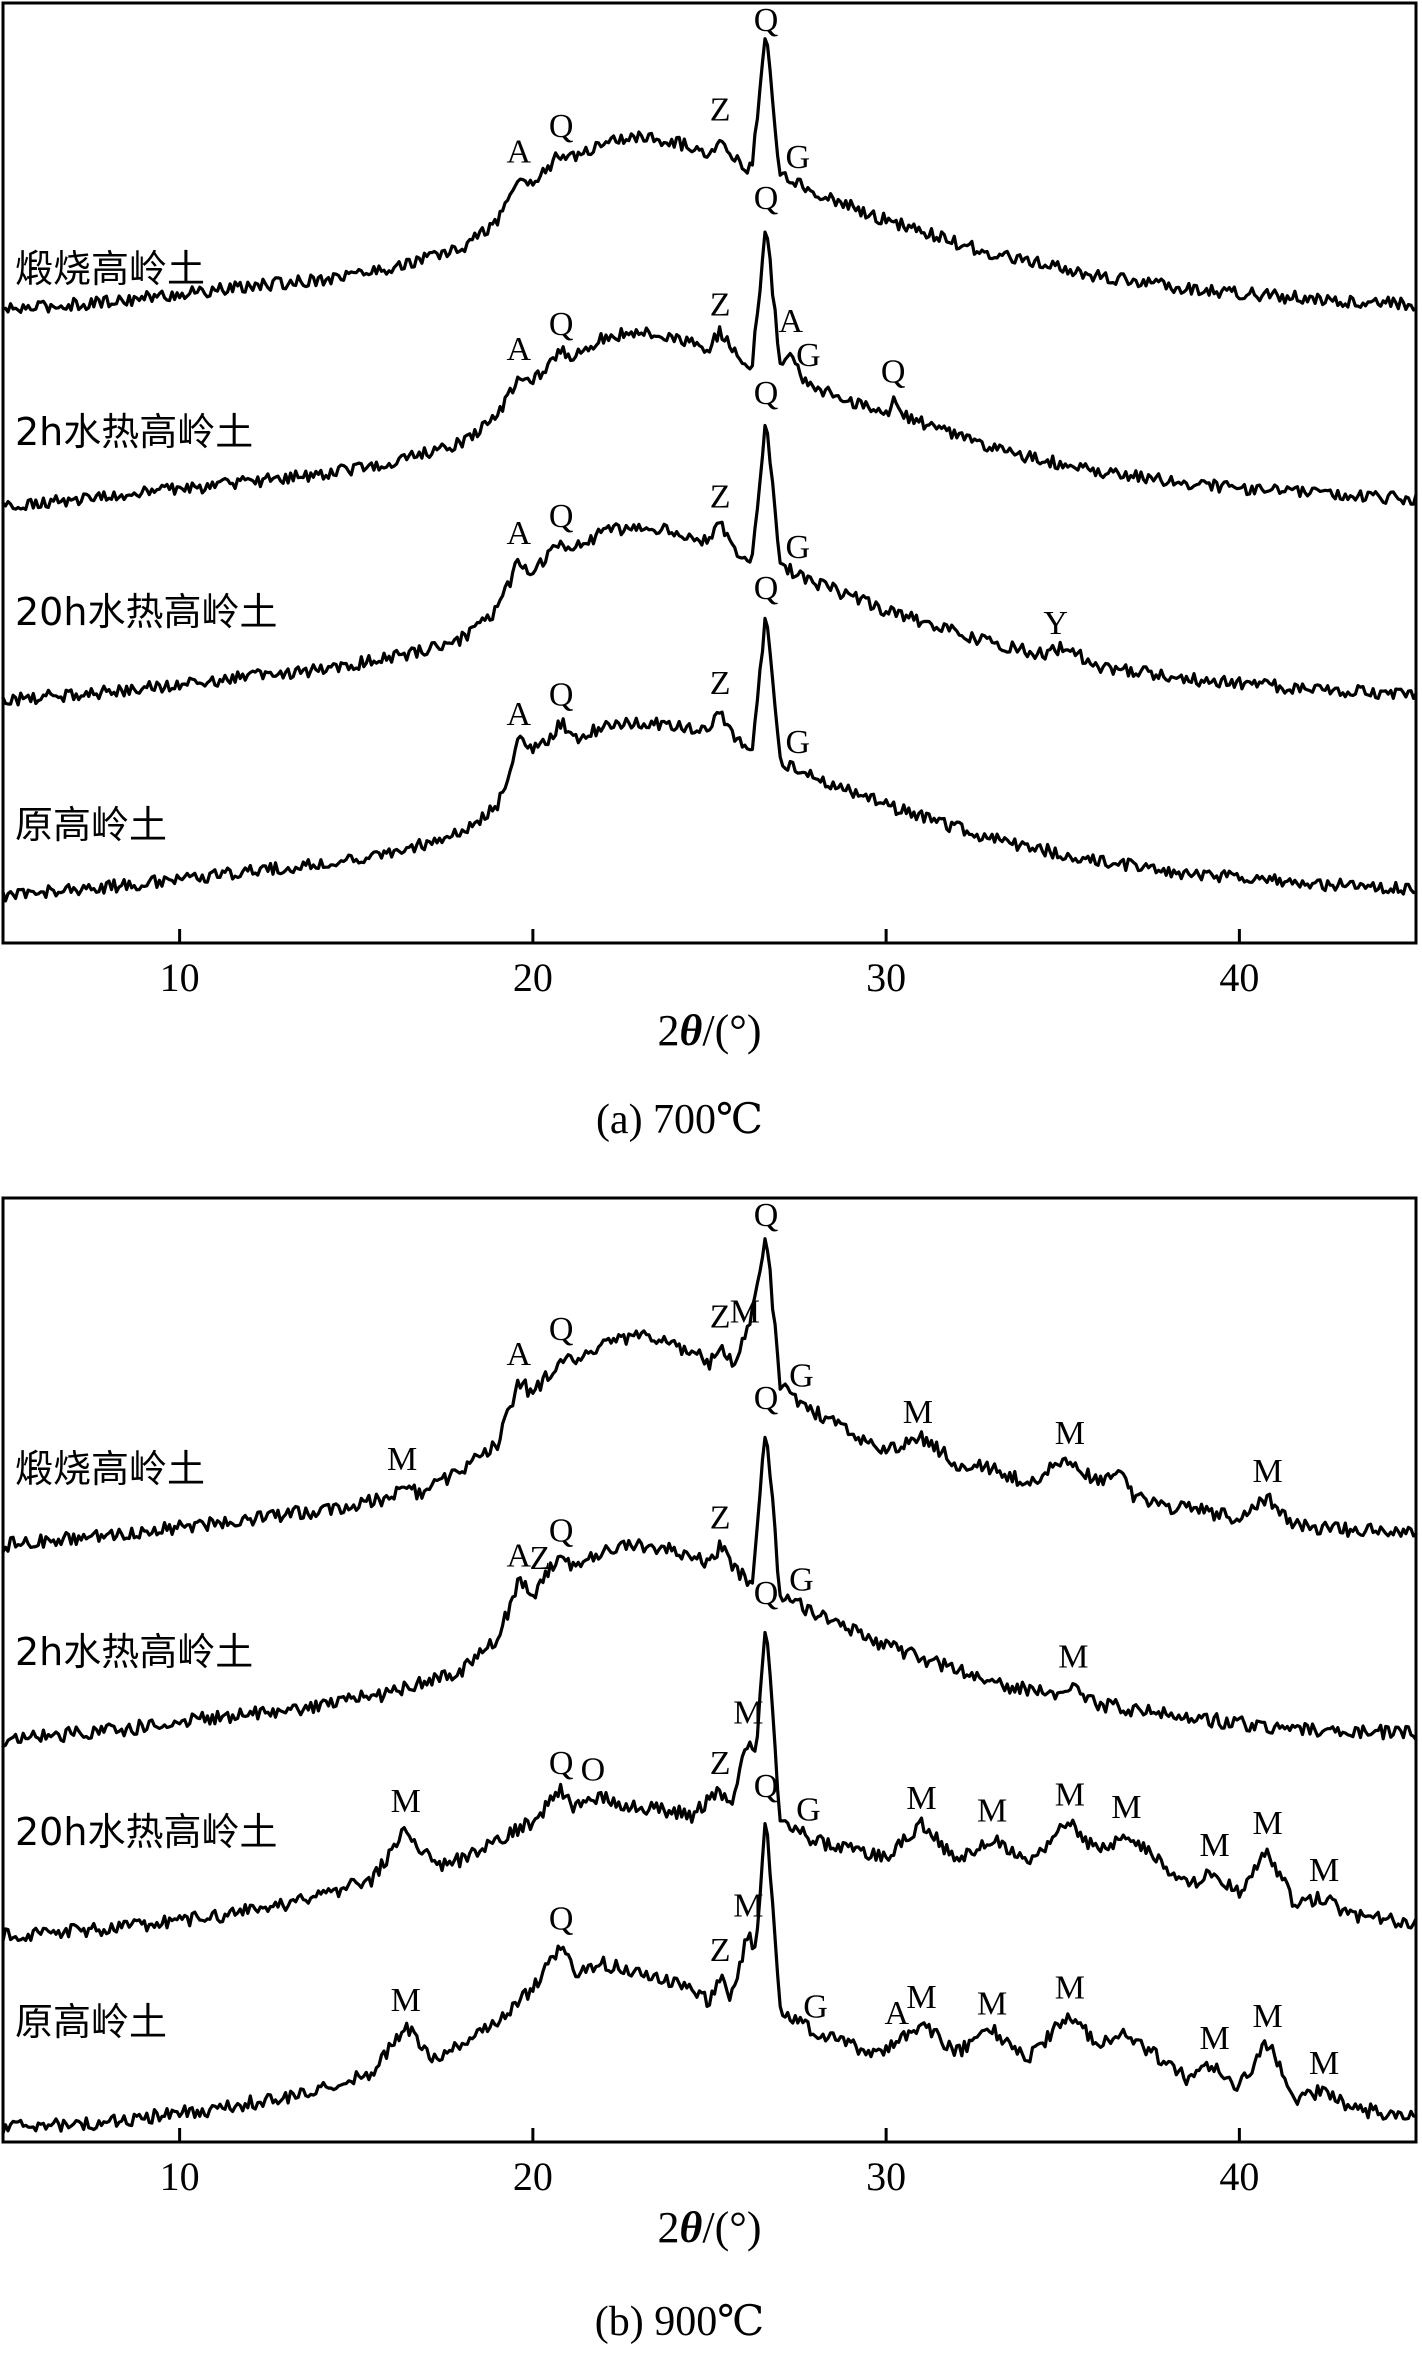 This screenshot has width=1422, height=2366. What do you see at coordinates (679, 2322) in the screenshot?
I see `panel-caption: (b) 900℃` at bounding box center [679, 2322].